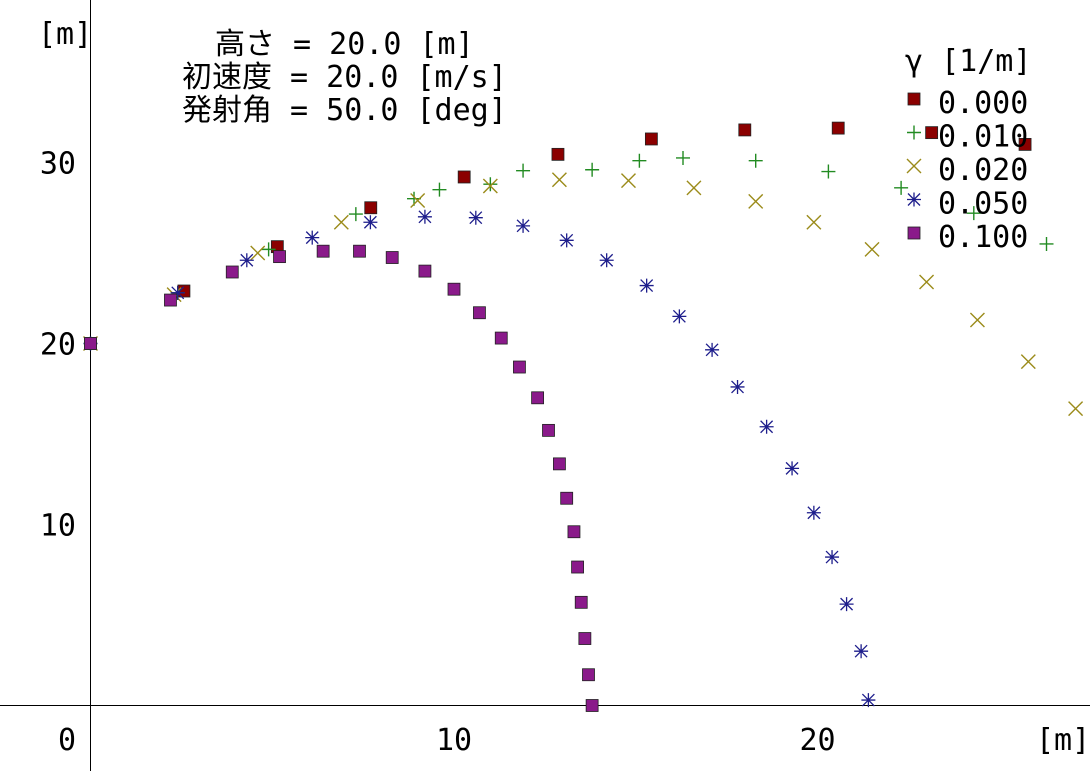 The width and height of the screenshot is (1090, 771). I want to click on initial-speed-parameter: 初速度 = 20.0 [m/s], so click(344, 77).